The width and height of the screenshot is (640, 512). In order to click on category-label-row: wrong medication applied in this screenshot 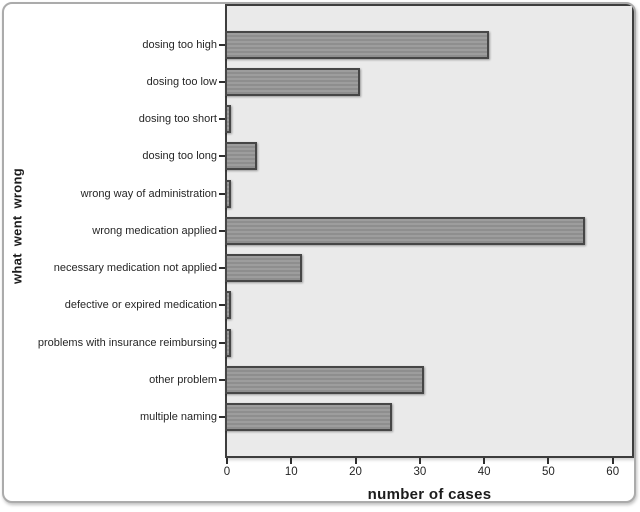, I will do `click(116, 230)`.